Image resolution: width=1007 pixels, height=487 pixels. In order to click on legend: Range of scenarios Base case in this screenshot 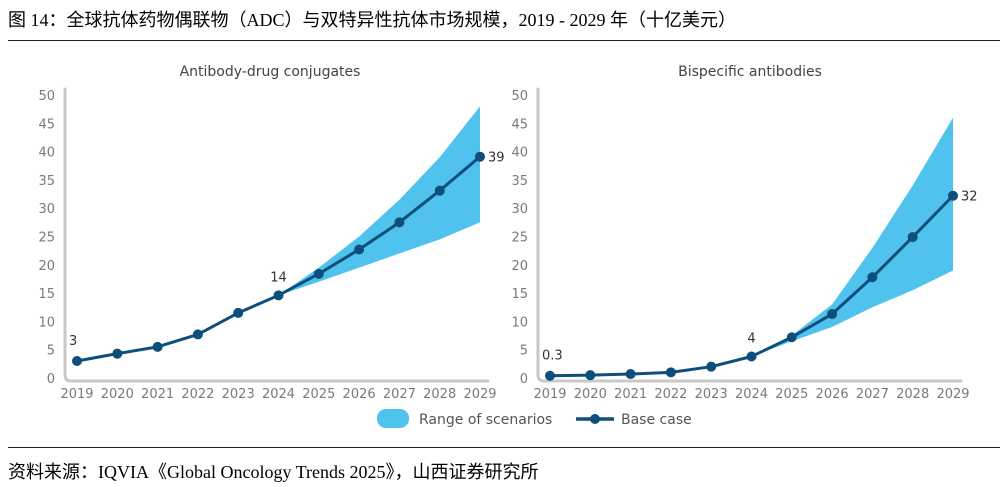, I will do `click(534, 418)`.